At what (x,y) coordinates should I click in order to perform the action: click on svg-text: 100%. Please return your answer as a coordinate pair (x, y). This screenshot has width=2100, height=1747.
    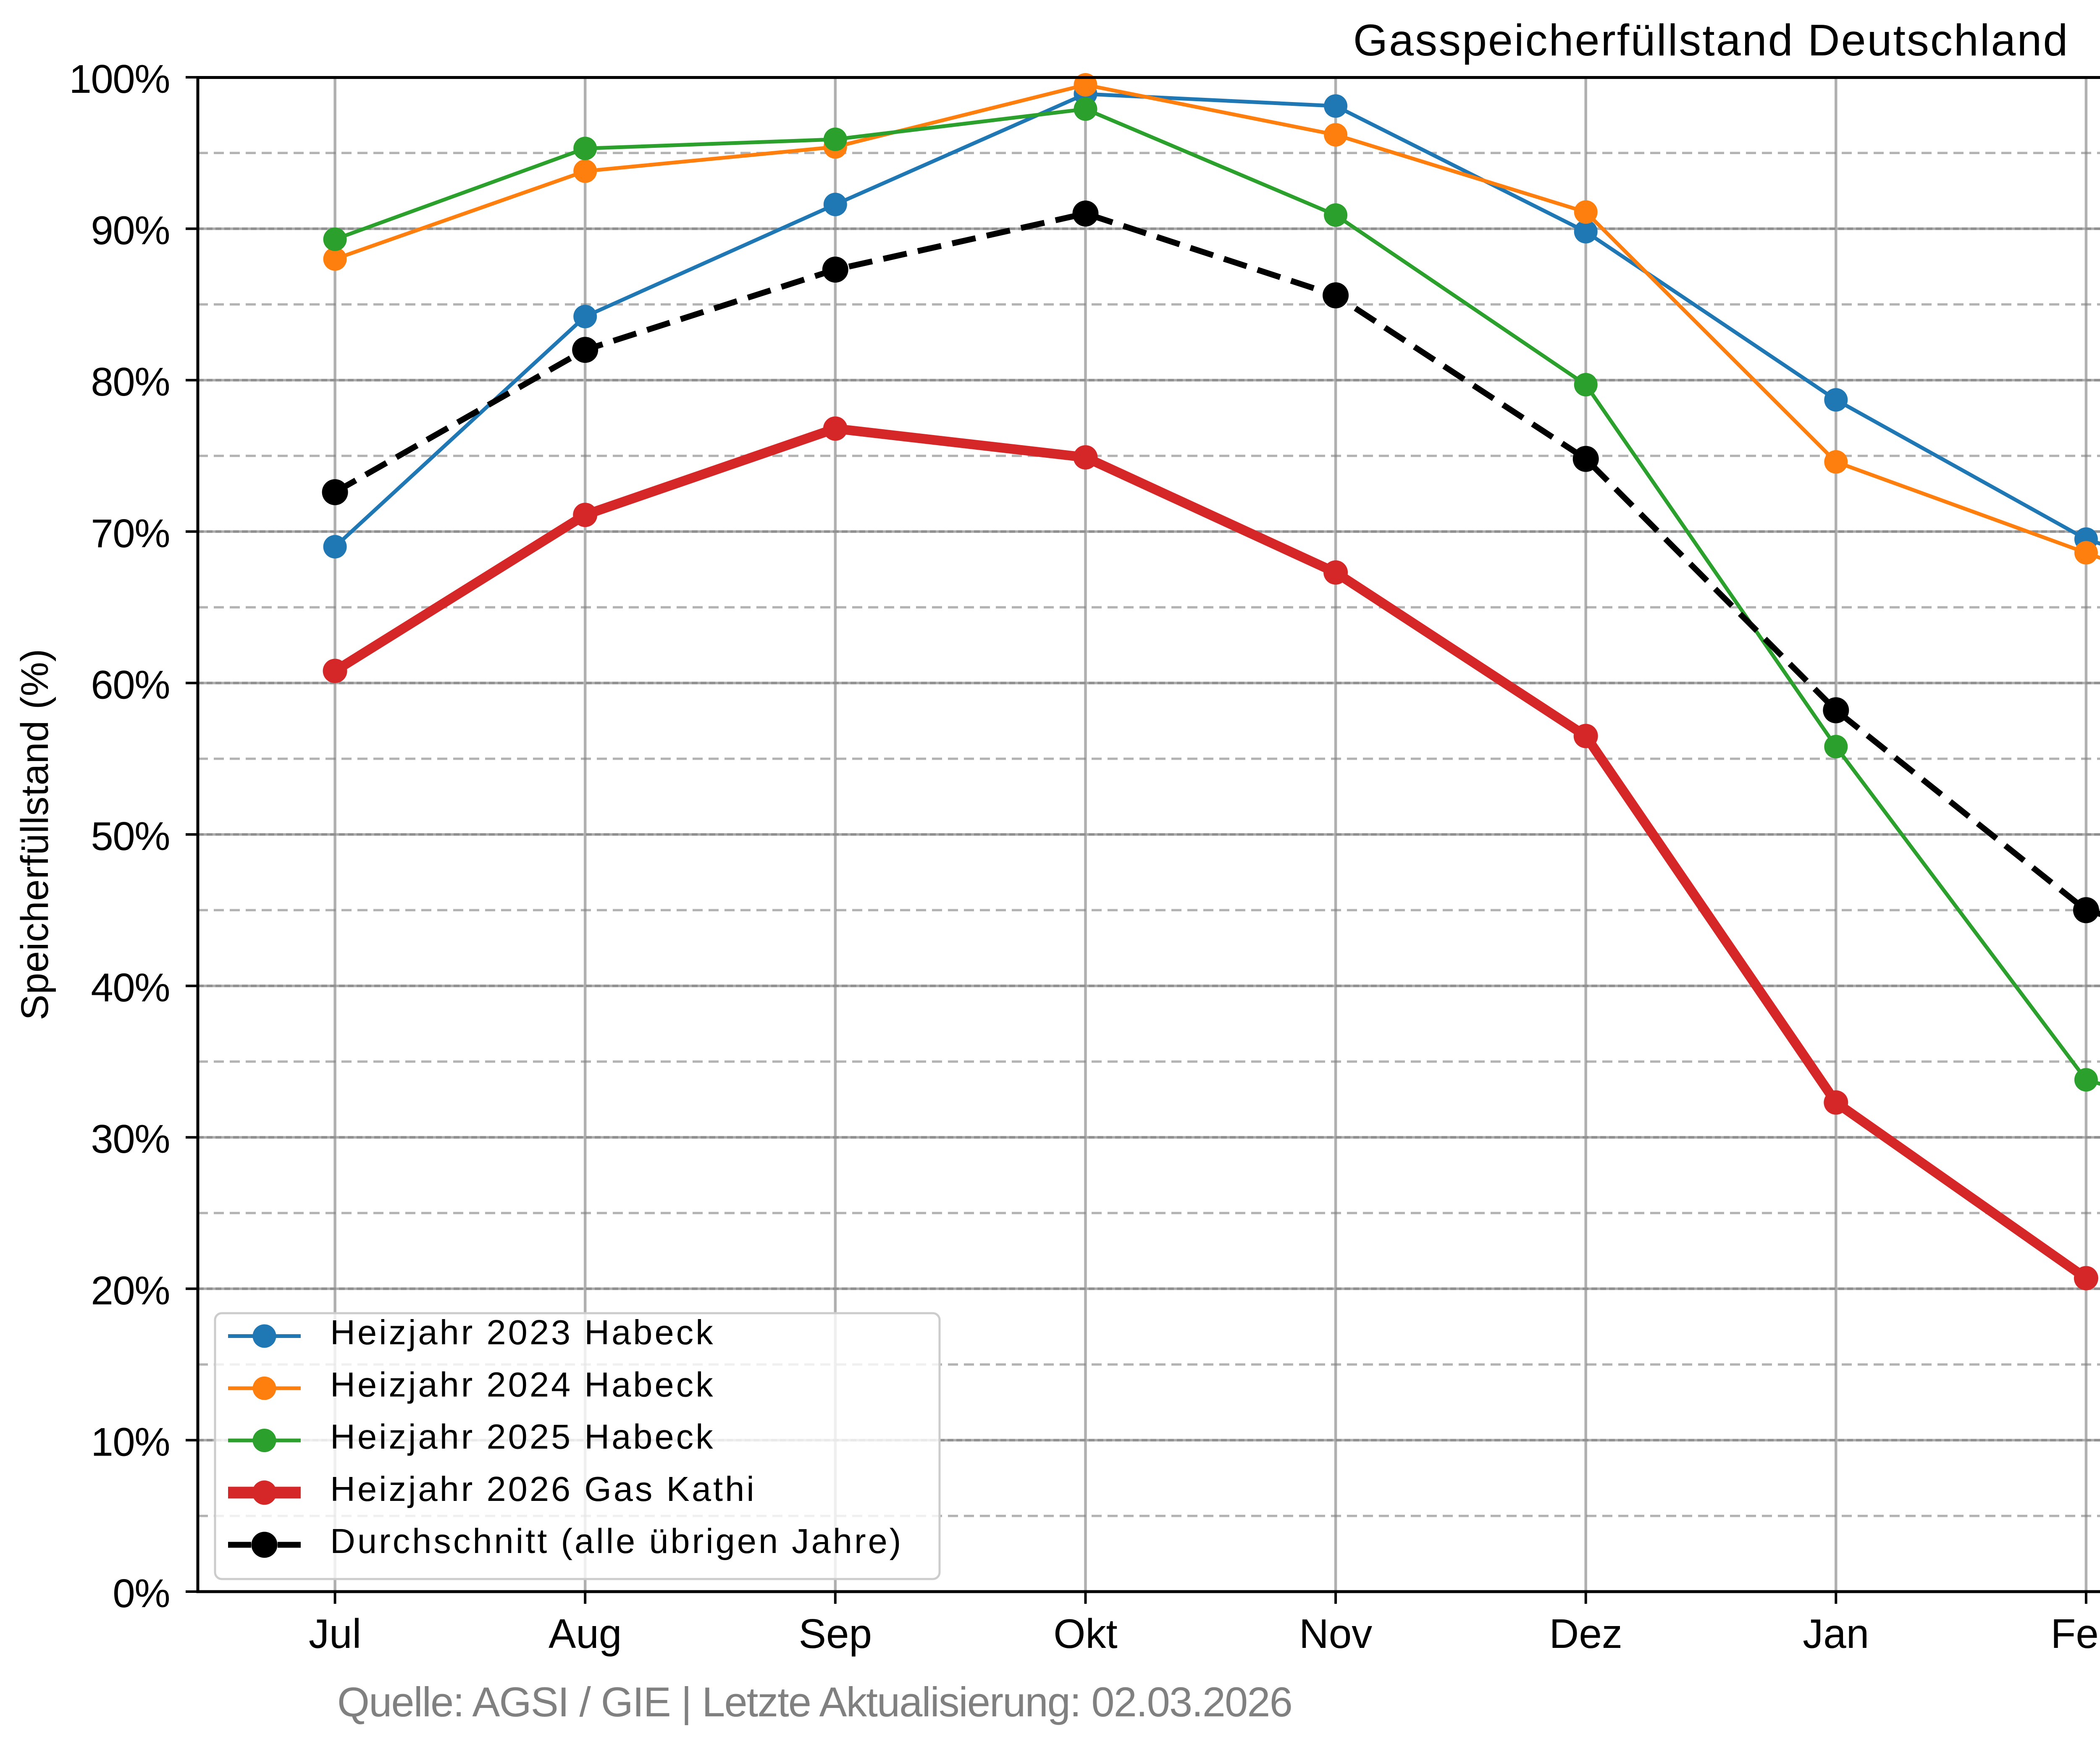
    Looking at the image, I should click on (119, 80).